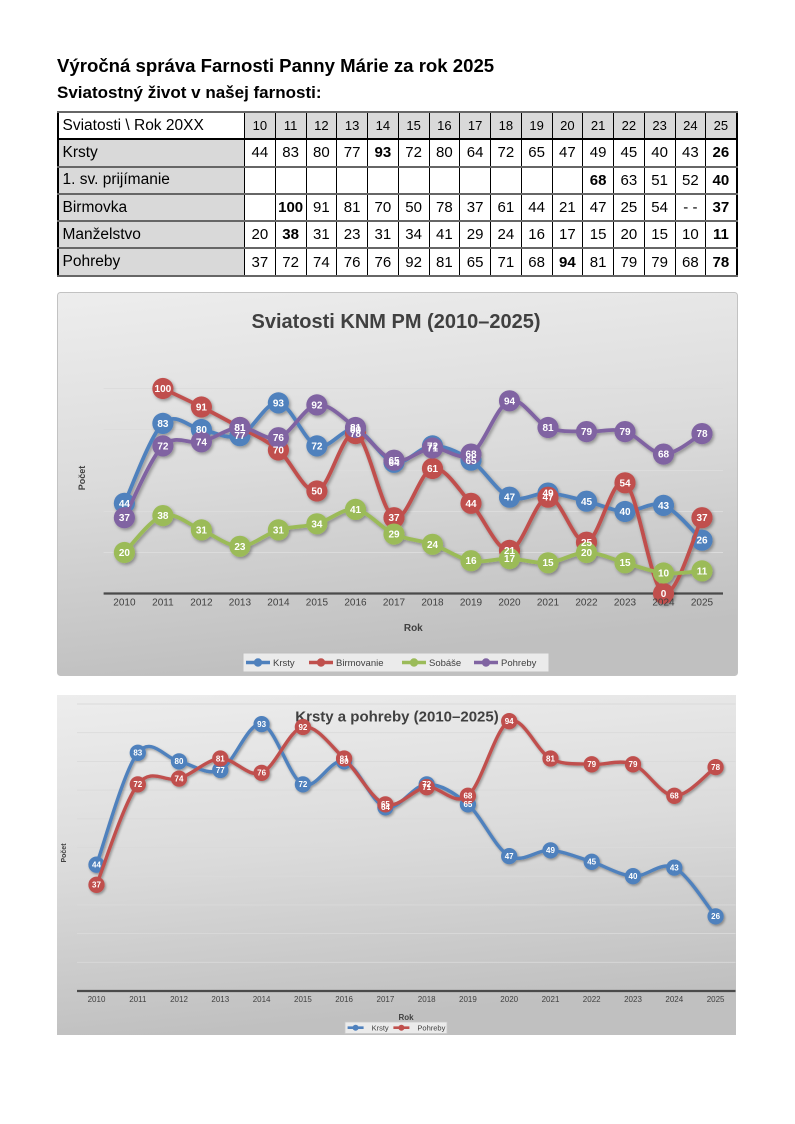 The height and width of the screenshot is (1124, 795). What do you see at coordinates (510, 559) in the screenshot?
I see `svg-text: 17` at bounding box center [510, 559].